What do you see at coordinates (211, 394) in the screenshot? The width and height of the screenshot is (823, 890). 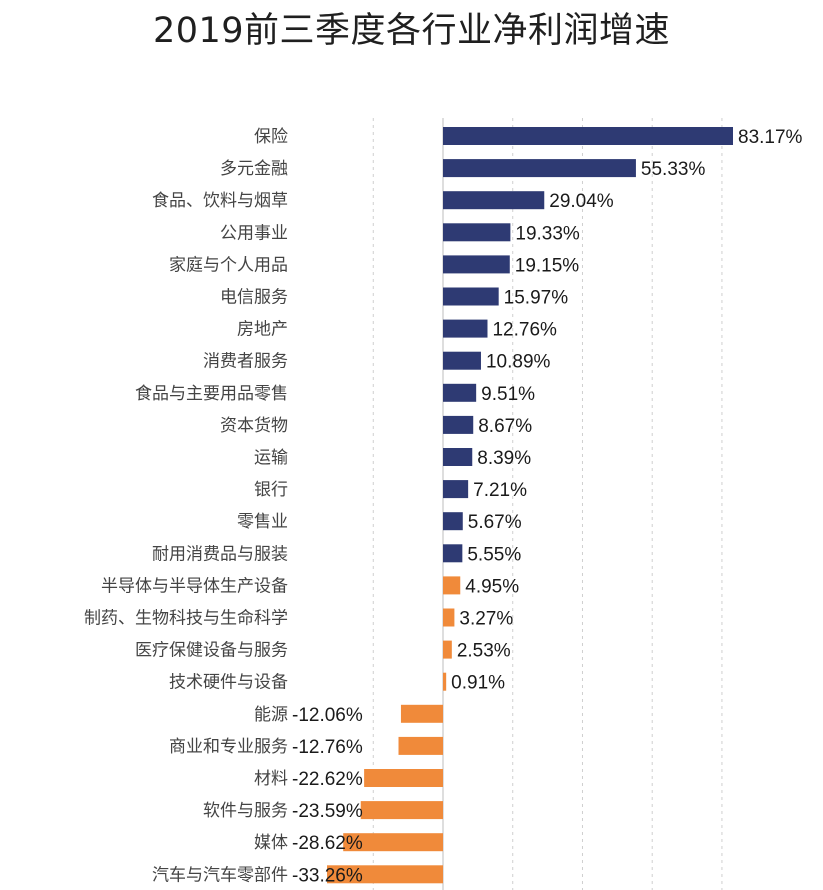 I see `category-label: 食品与主要用品零售` at bounding box center [211, 394].